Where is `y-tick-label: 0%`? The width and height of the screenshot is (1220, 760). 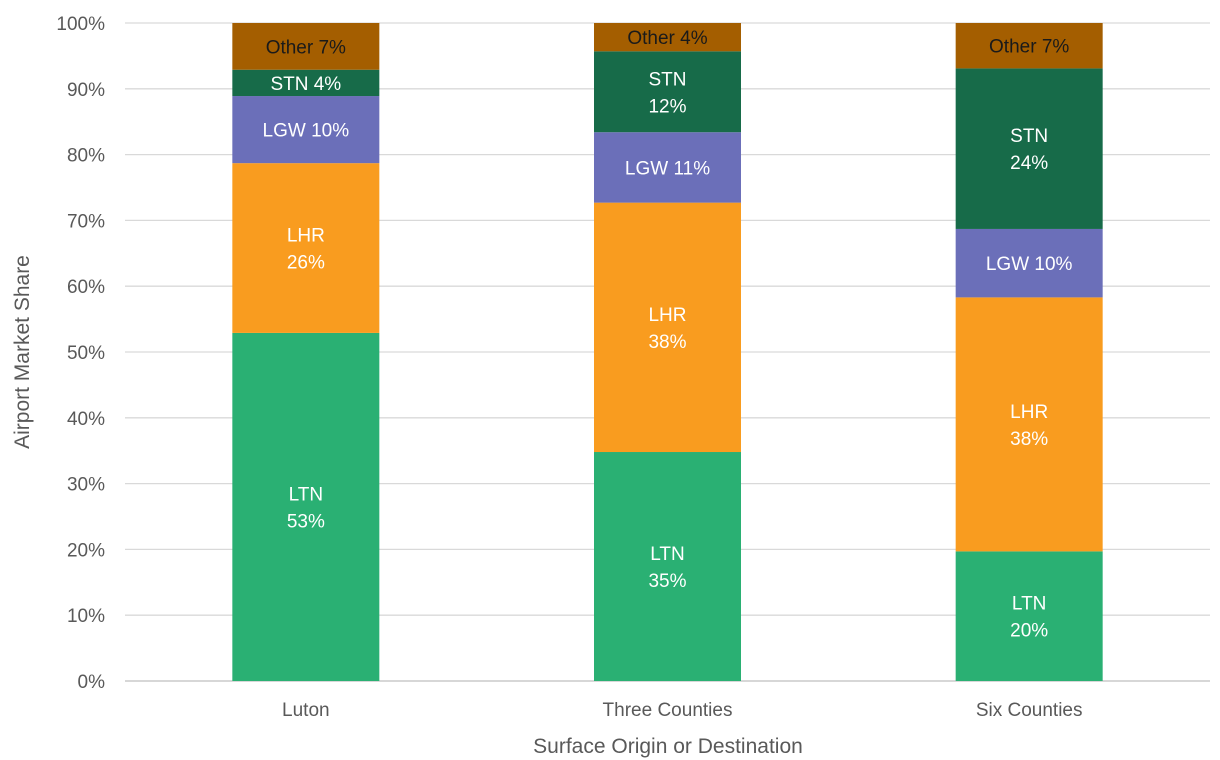 y-tick-label: 0% is located at coordinates (92, 682).